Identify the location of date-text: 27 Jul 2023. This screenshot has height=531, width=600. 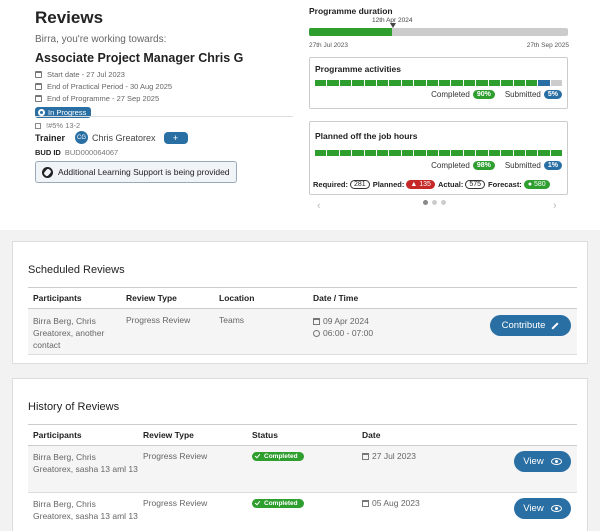
(394, 456).